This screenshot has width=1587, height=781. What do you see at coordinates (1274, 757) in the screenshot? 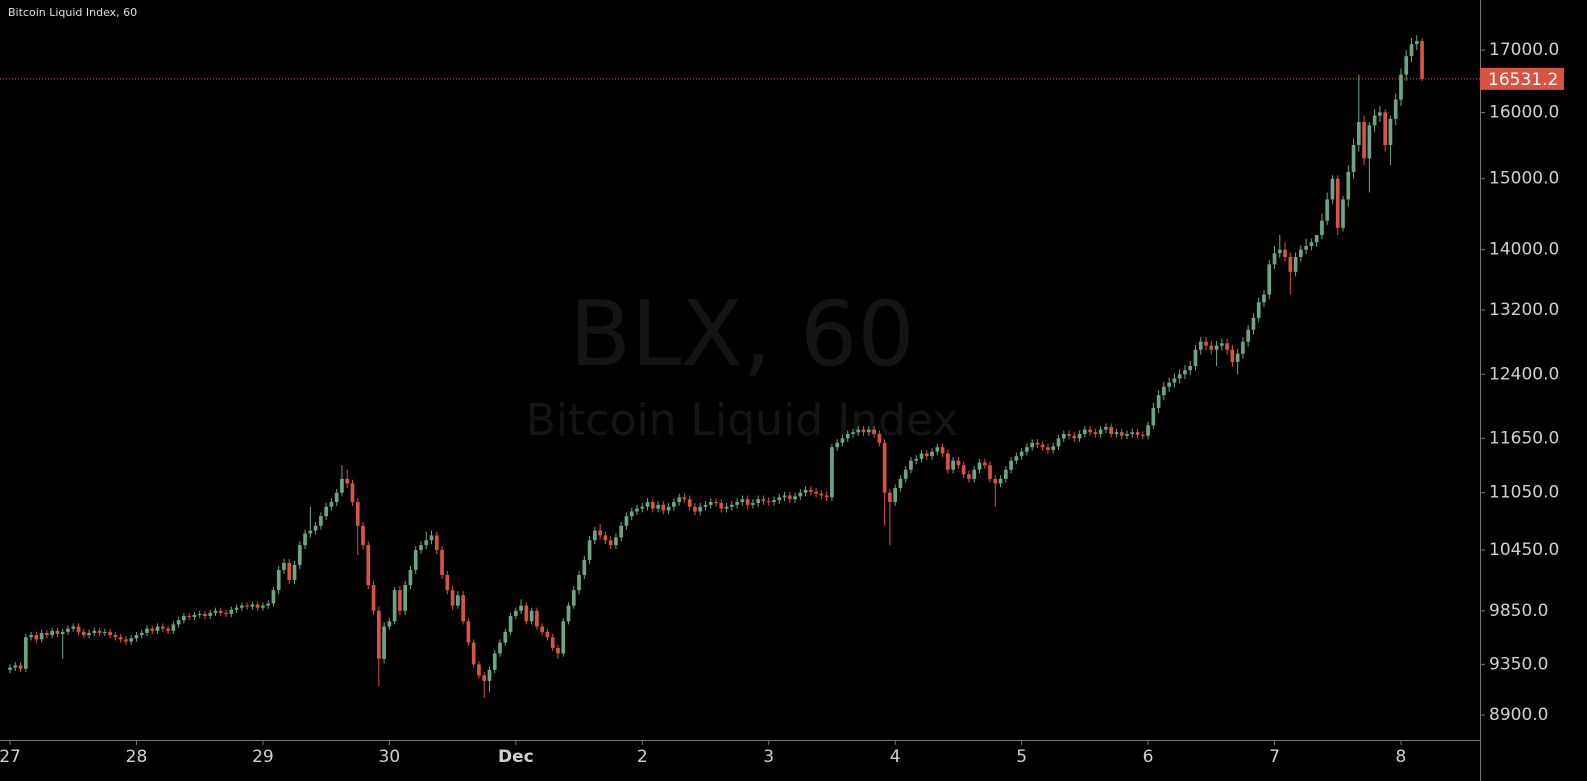
I see `x-tick-label: 7` at bounding box center [1274, 757].